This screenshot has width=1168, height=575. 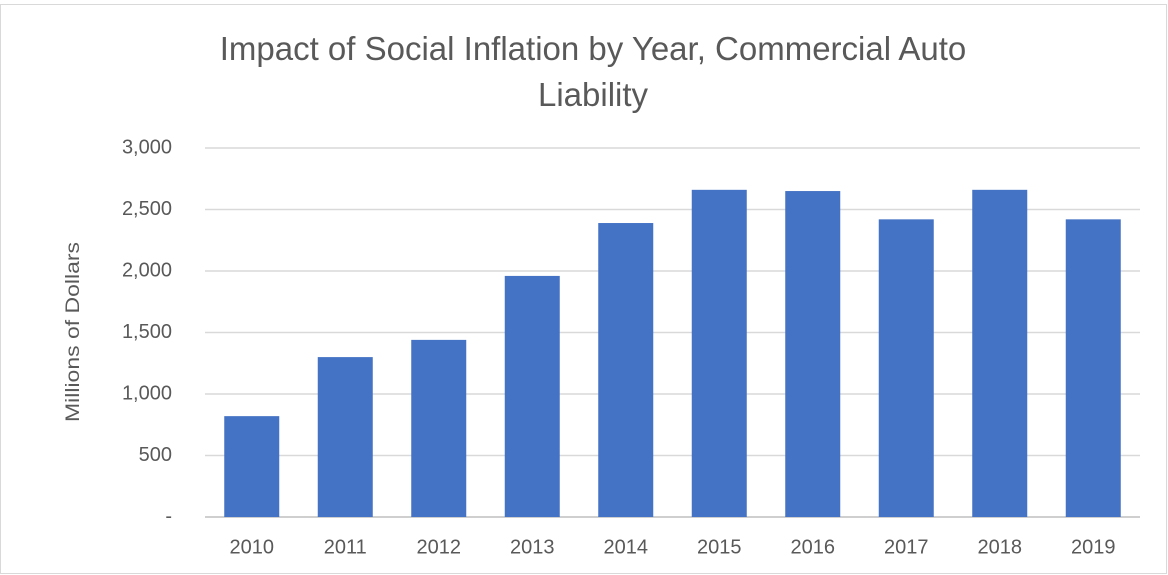 I want to click on y-tick-label: 3,000, so click(x=147, y=147).